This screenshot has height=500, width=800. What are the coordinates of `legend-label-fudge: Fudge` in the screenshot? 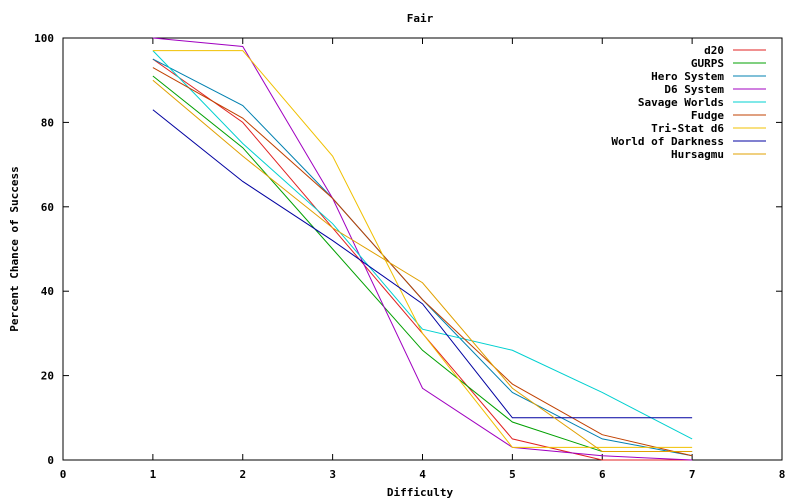 It's located at (707, 115).